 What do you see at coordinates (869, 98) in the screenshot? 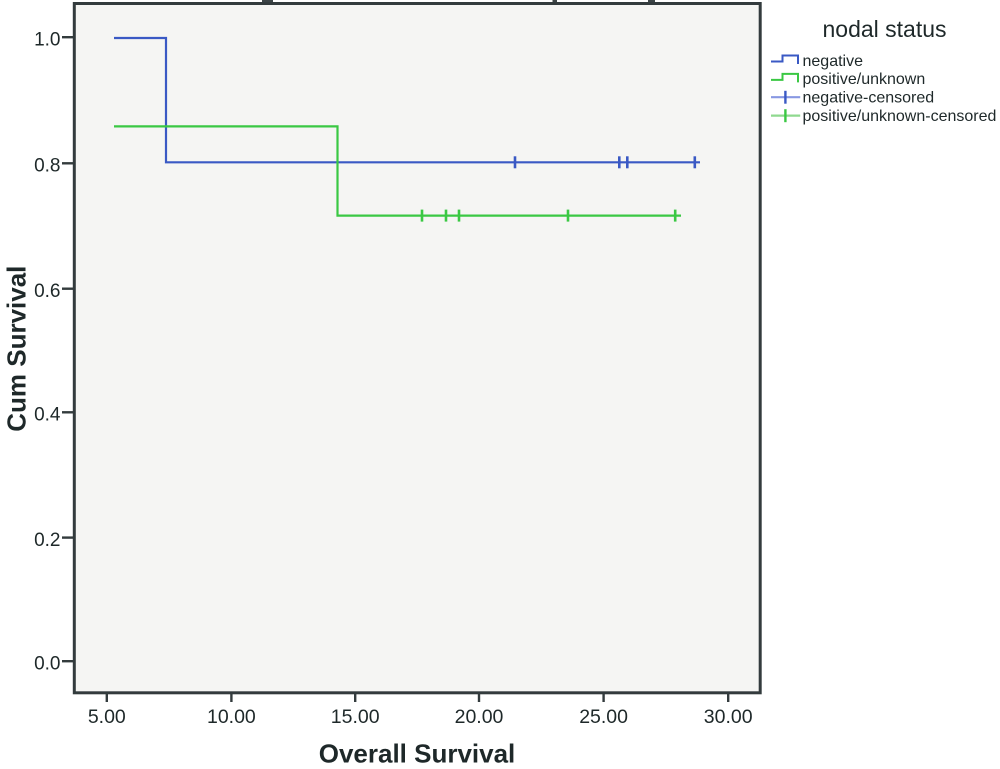
I see `svg-text: negative-censored` at bounding box center [869, 98].